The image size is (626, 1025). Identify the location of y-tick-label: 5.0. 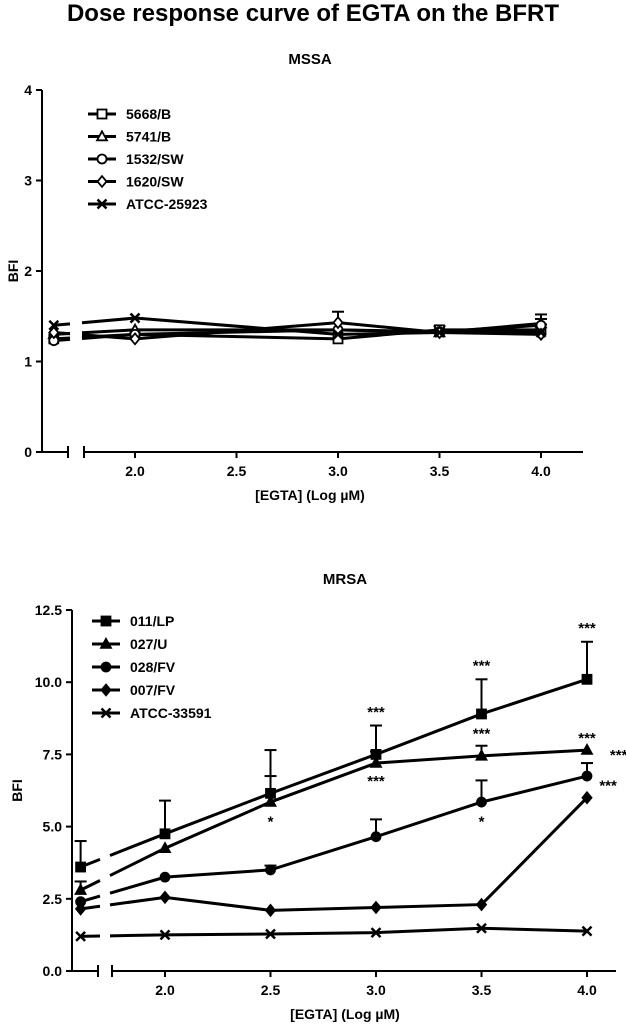
(53, 827).